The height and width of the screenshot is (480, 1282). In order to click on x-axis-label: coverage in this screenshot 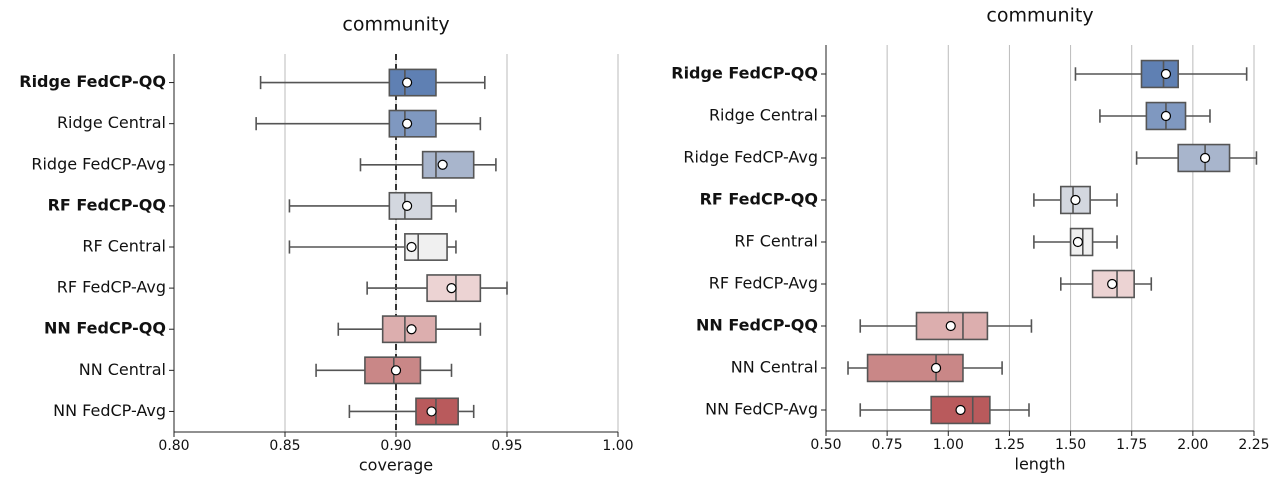, I will do `click(396, 465)`.